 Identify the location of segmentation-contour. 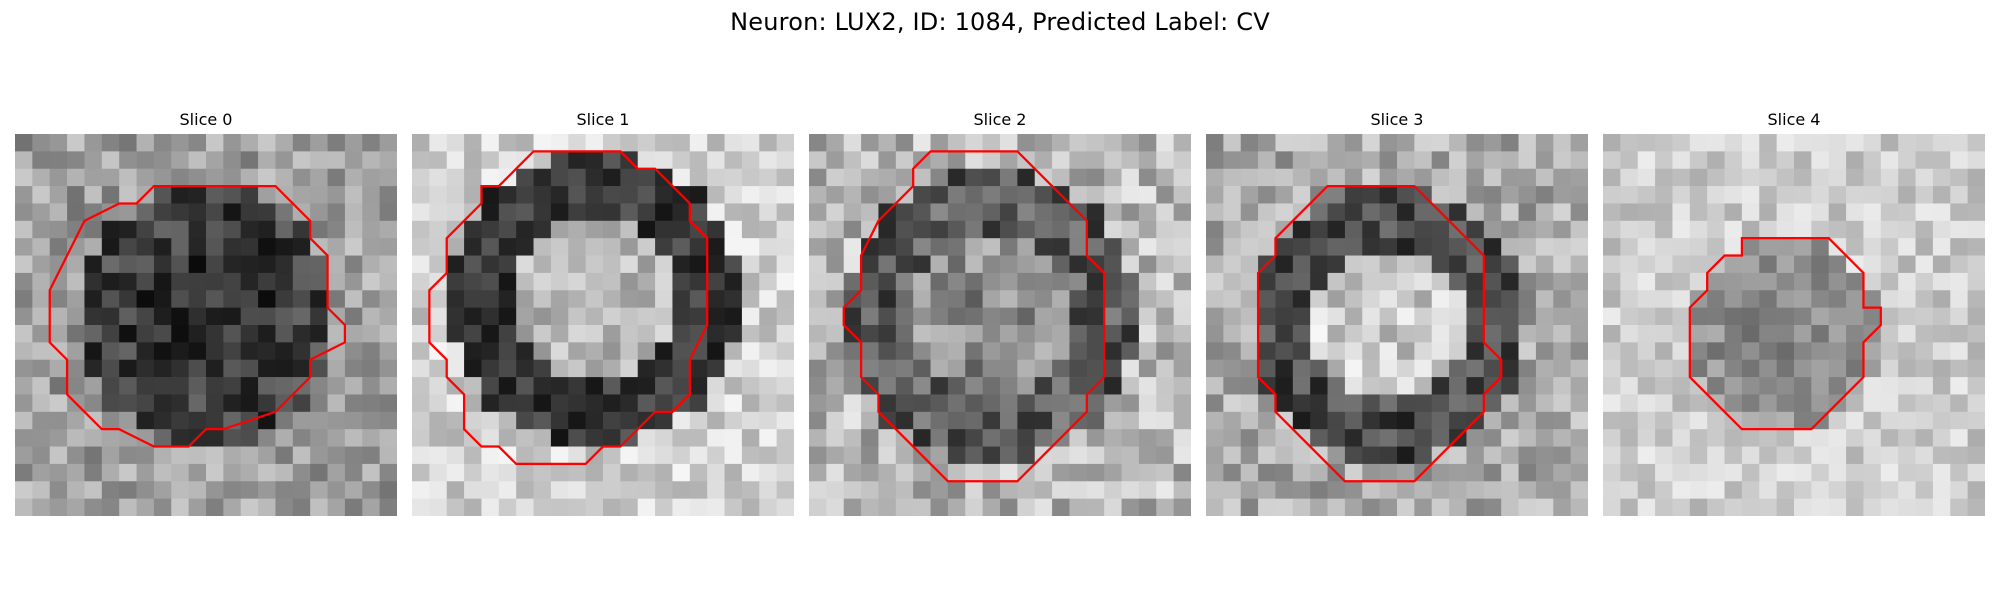
(197, 316).